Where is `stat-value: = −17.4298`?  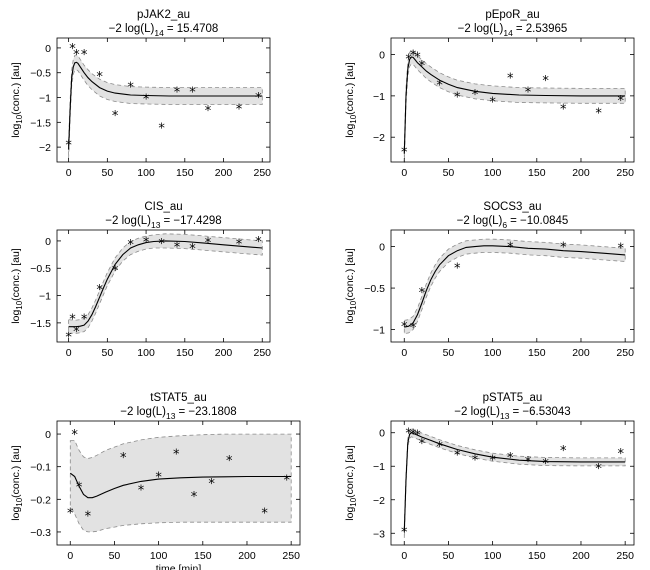 stat-value: = −17.4298 is located at coordinates (192, 221).